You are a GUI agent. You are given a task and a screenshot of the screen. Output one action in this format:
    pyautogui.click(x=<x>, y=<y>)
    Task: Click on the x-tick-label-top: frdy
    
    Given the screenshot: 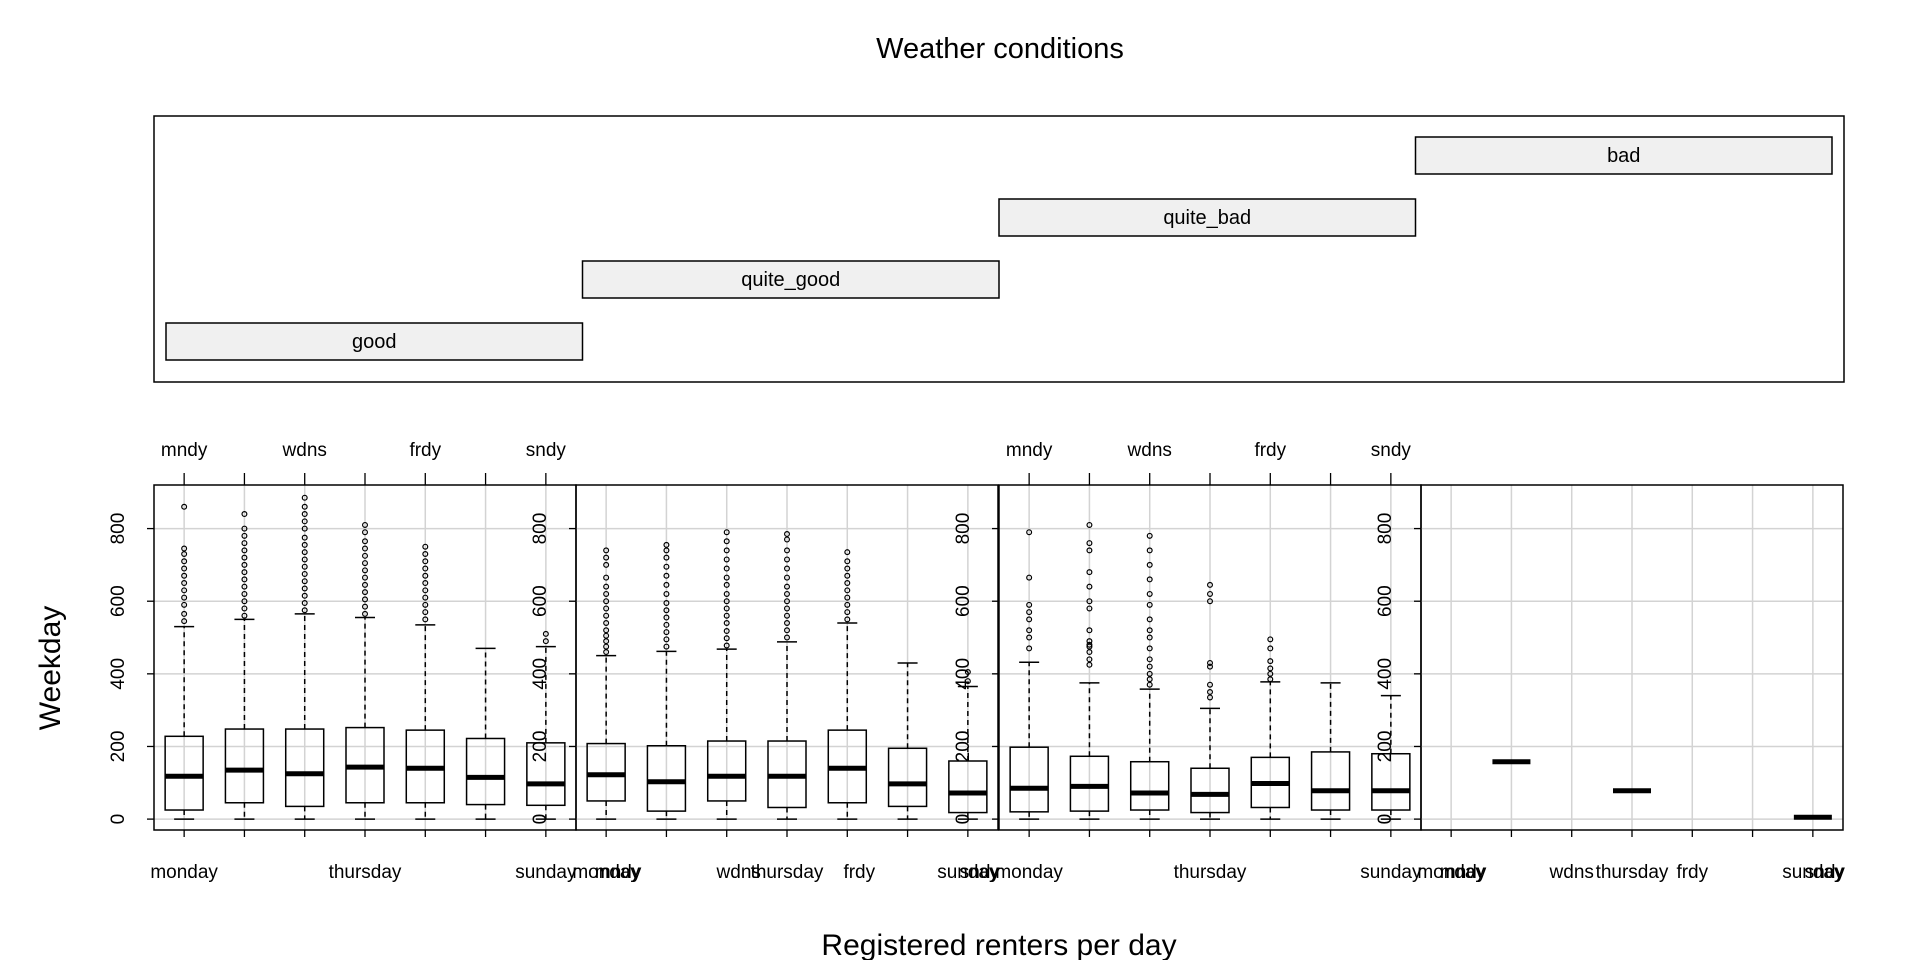 What is the action you would take?
    pyautogui.click(x=425, y=450)
    